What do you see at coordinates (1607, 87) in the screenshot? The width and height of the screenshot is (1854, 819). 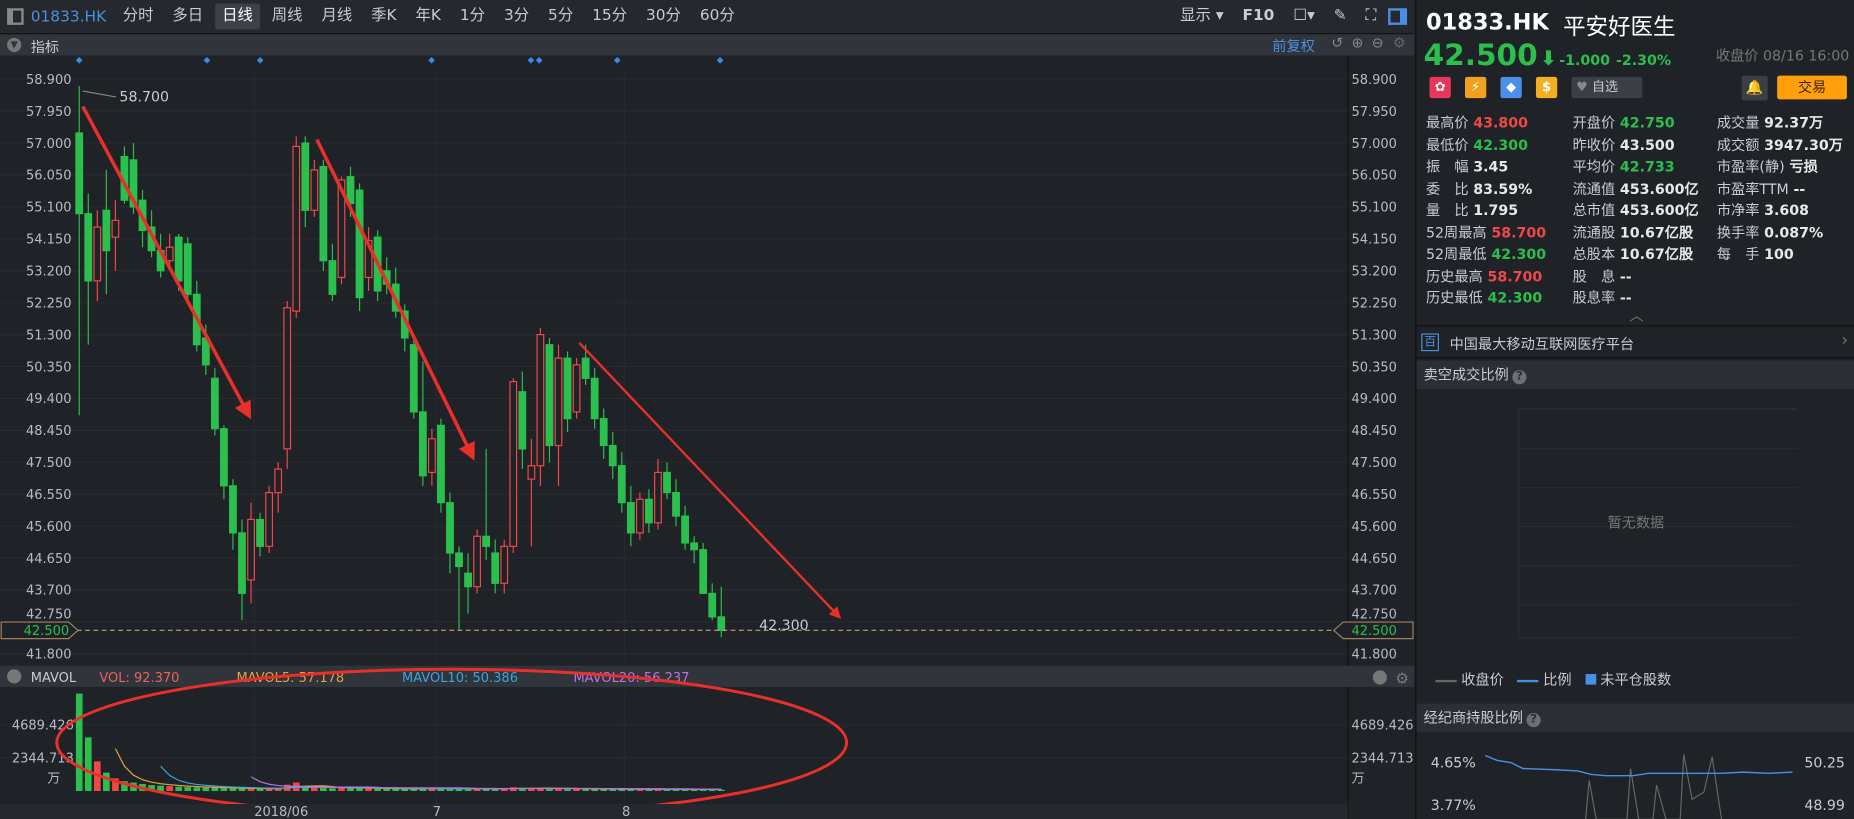 I see `watchlist-button: ♥ 自选` at bounding box center [1607, 87].